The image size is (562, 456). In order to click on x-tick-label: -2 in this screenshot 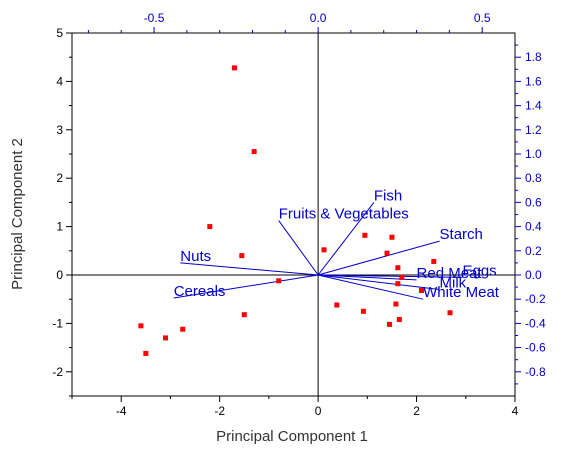, I will do `click(219, 411)`.